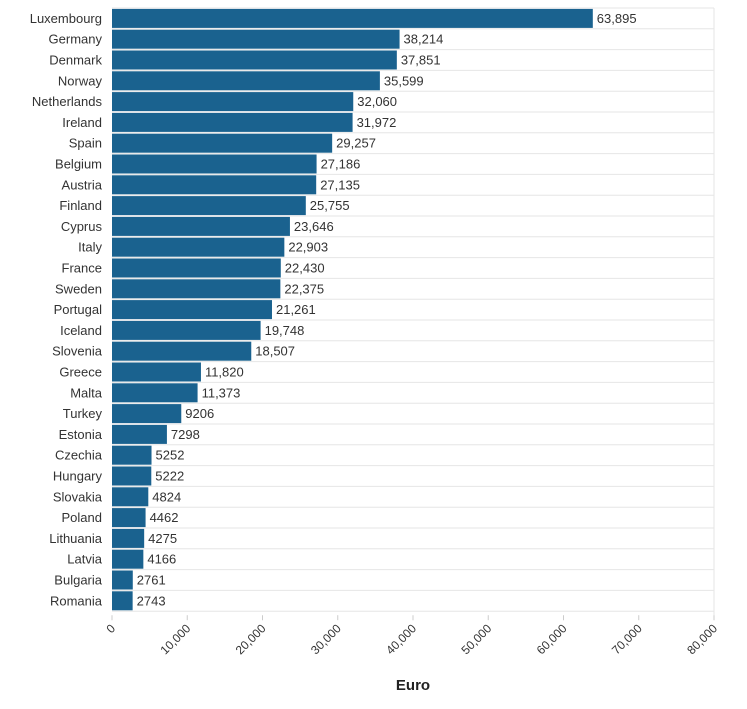 This screenshot has width=747, height=709. I want to click on x-axis-title: Euro, so click(413, 685).